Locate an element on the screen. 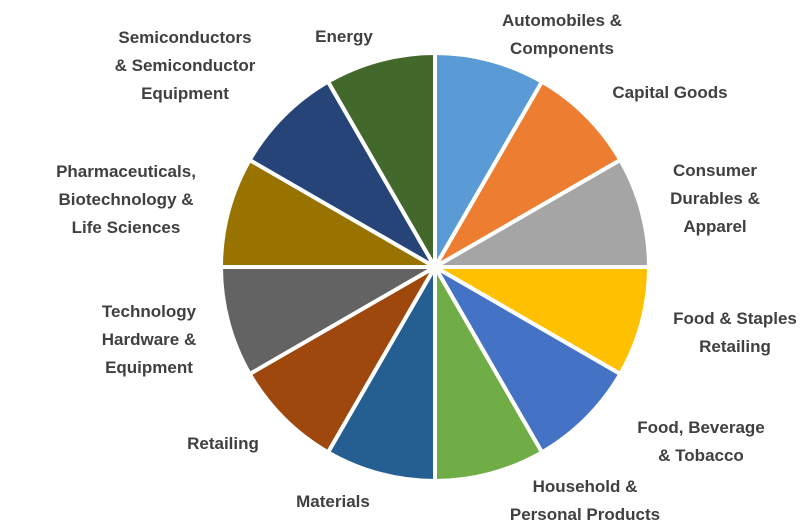  slice-label-line: & Tobacco is located at coordinates (701, 455).